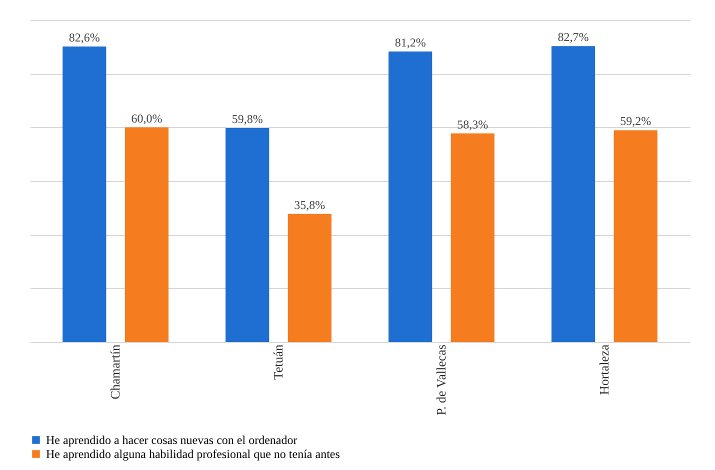  Describe the element at coordinates (410, 42) in the screenshot. I see `data-label: 81,2%` at that location.